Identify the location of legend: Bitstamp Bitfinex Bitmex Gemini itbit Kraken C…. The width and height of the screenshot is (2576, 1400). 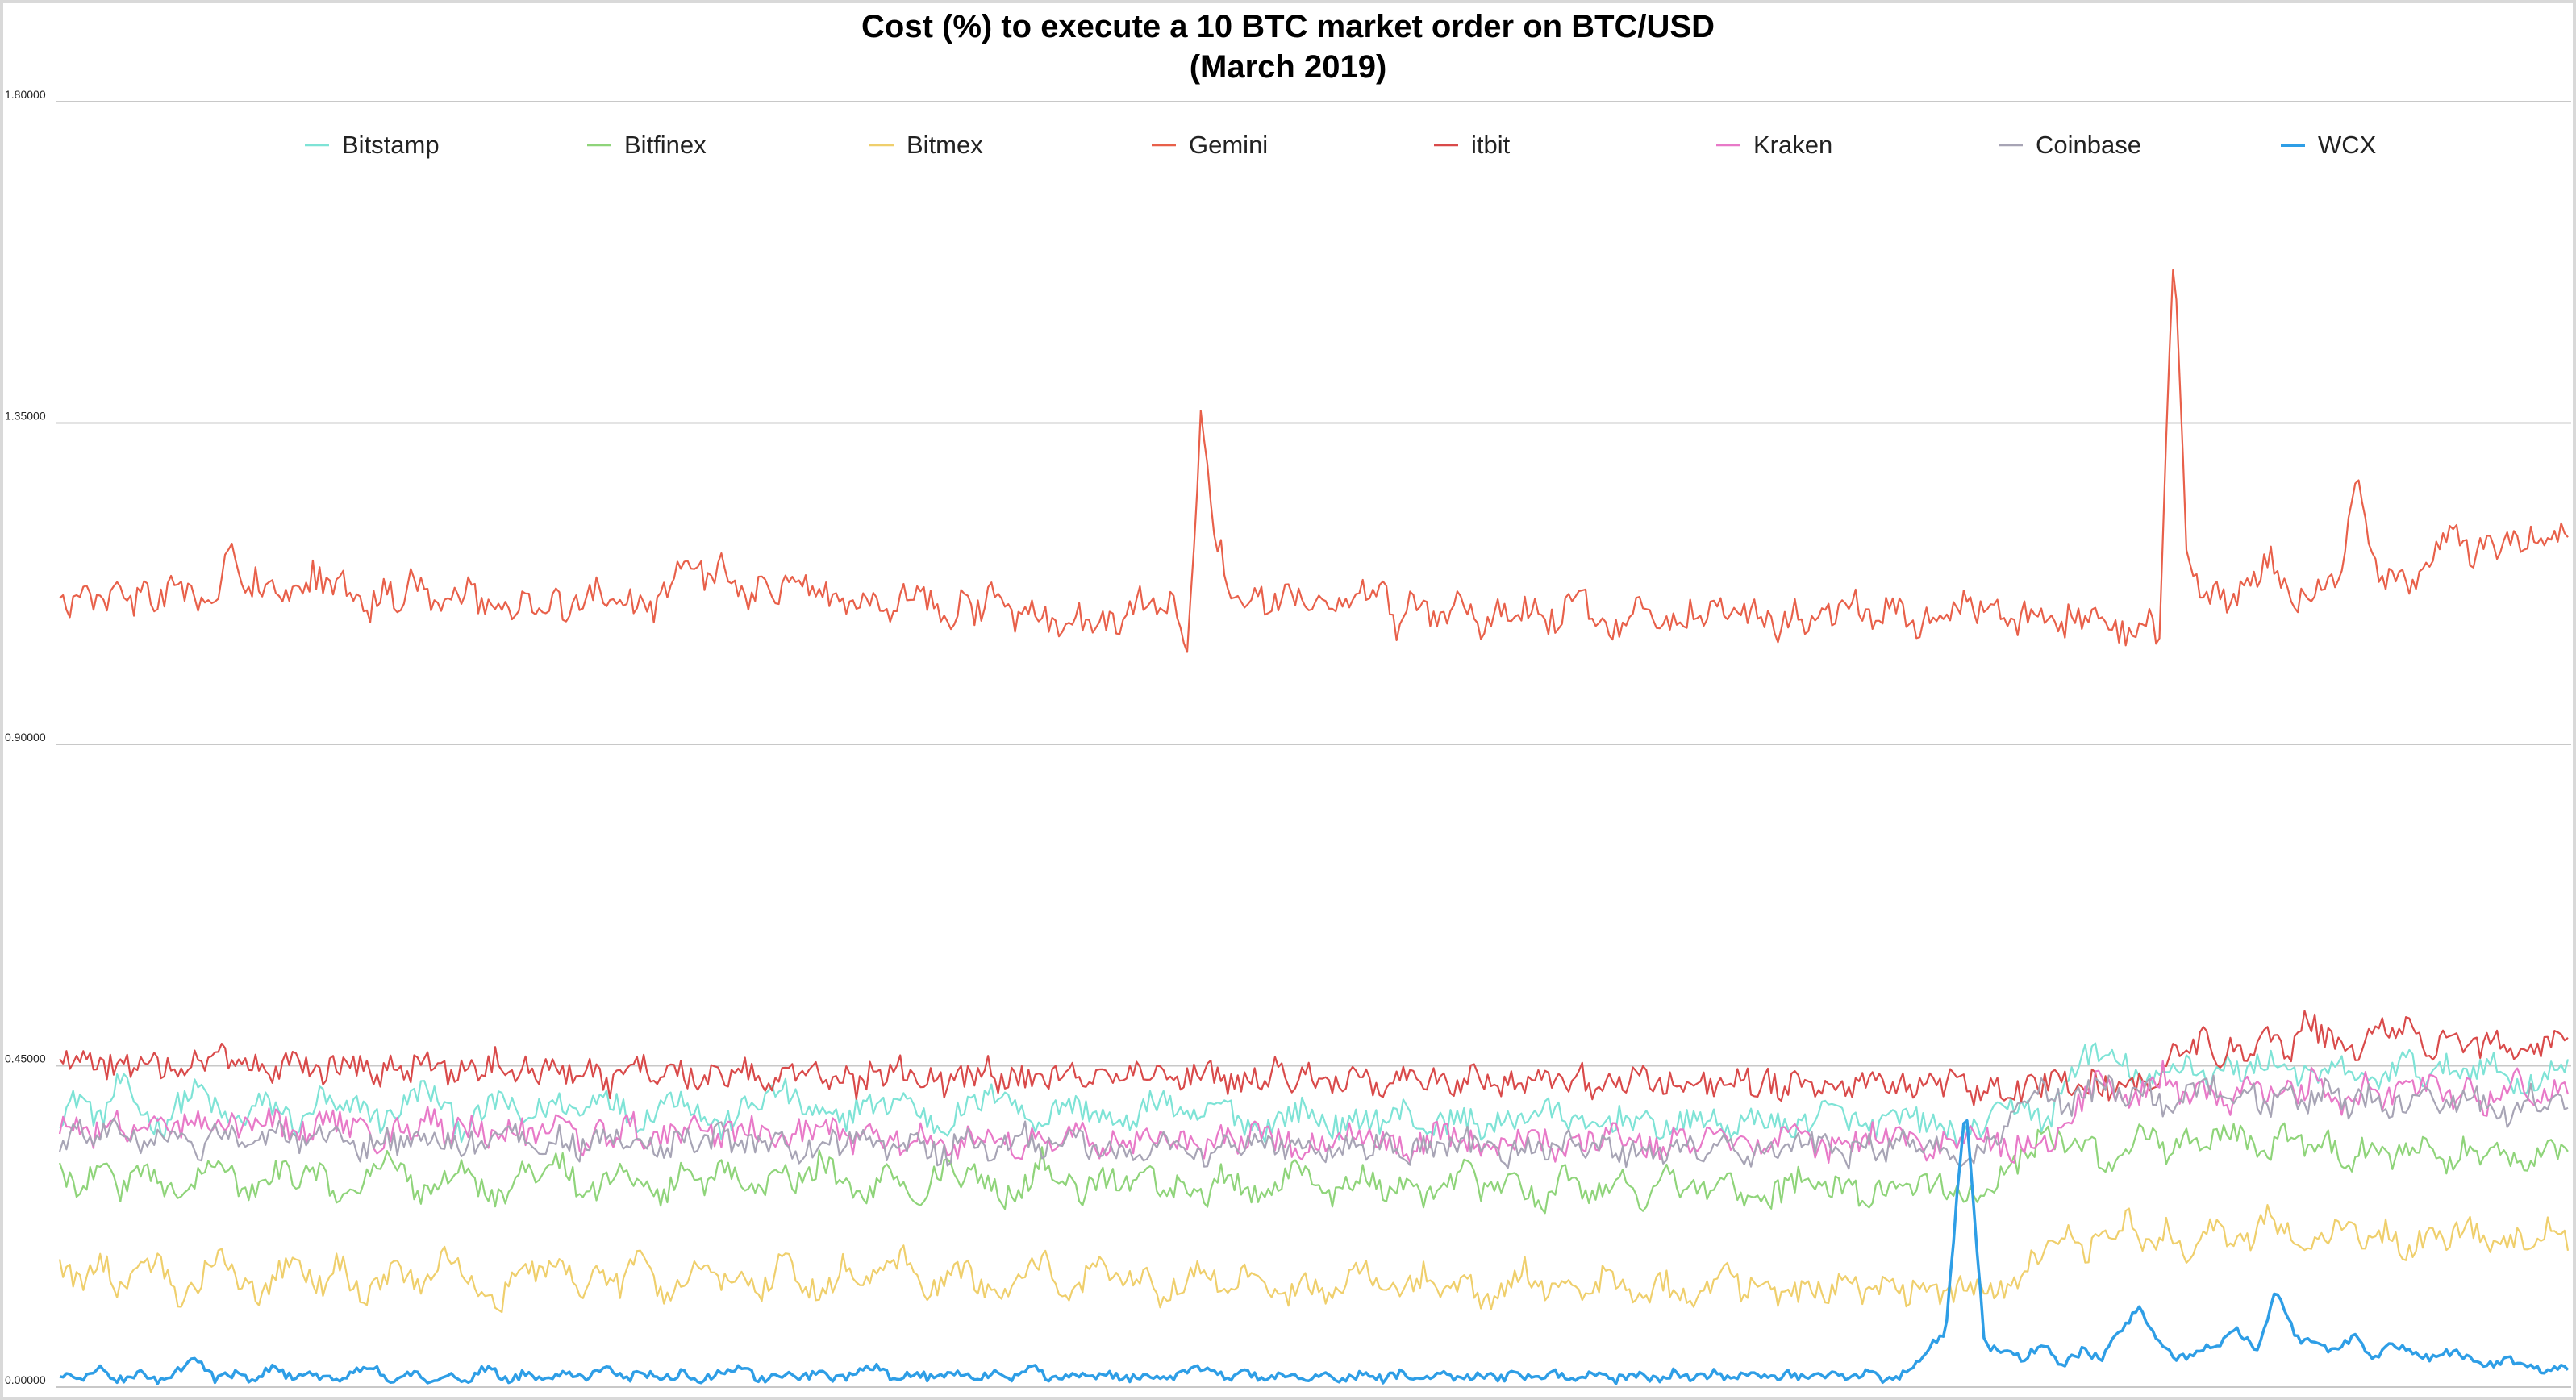
(1341, 145).